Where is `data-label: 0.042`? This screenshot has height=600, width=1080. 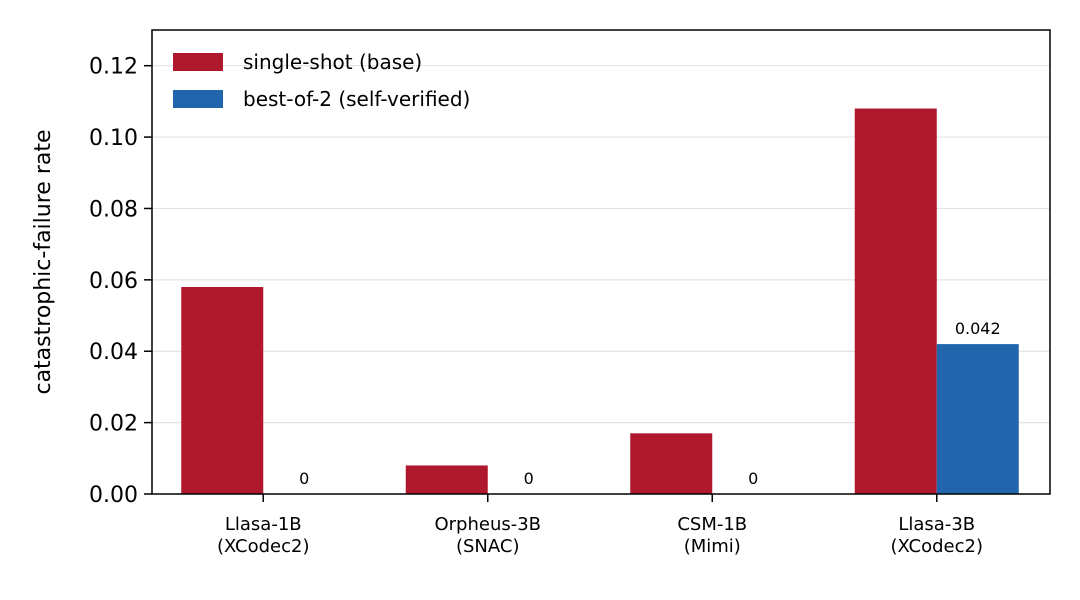 data-label: 0.042 is located at coordinates (978, 328).